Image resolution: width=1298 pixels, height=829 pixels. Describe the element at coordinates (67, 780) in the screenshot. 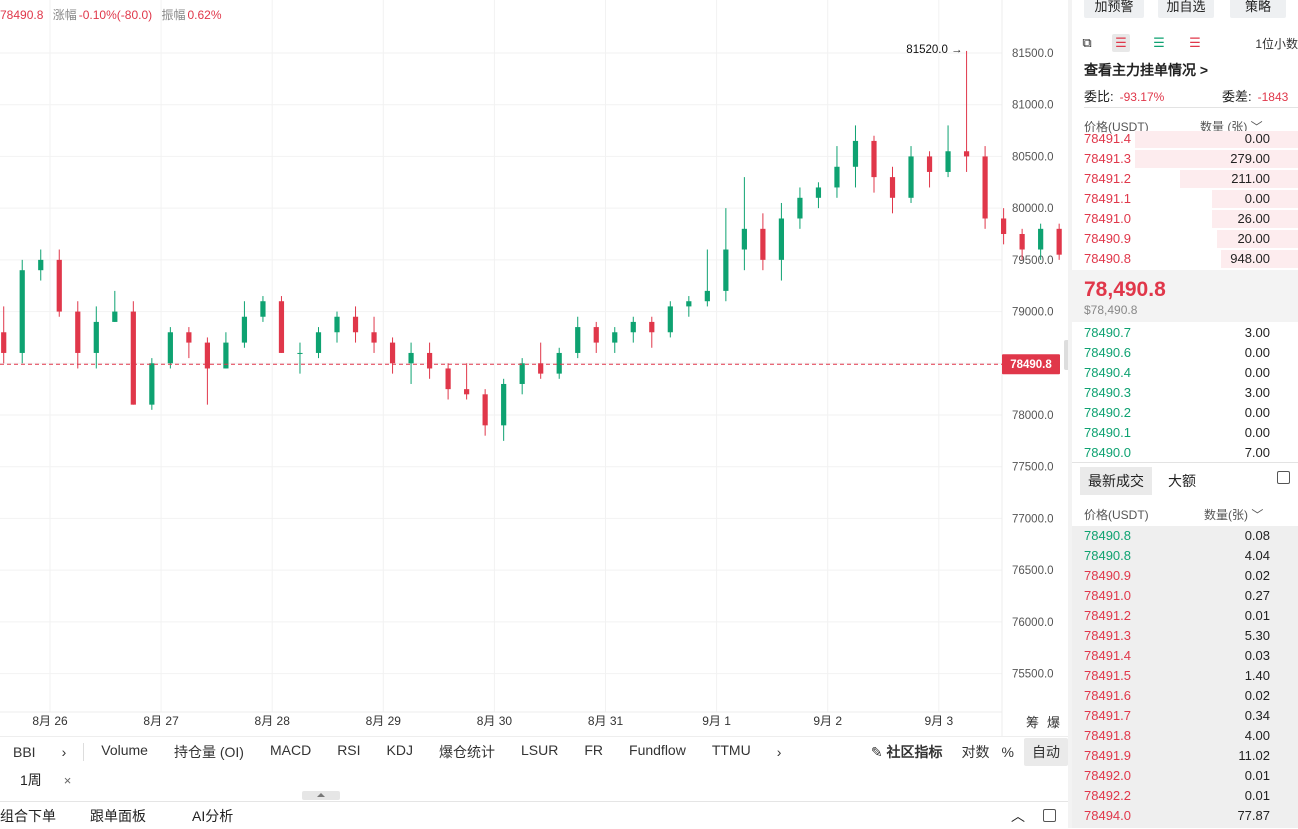

I see `period-close-icon: ×` at that location.